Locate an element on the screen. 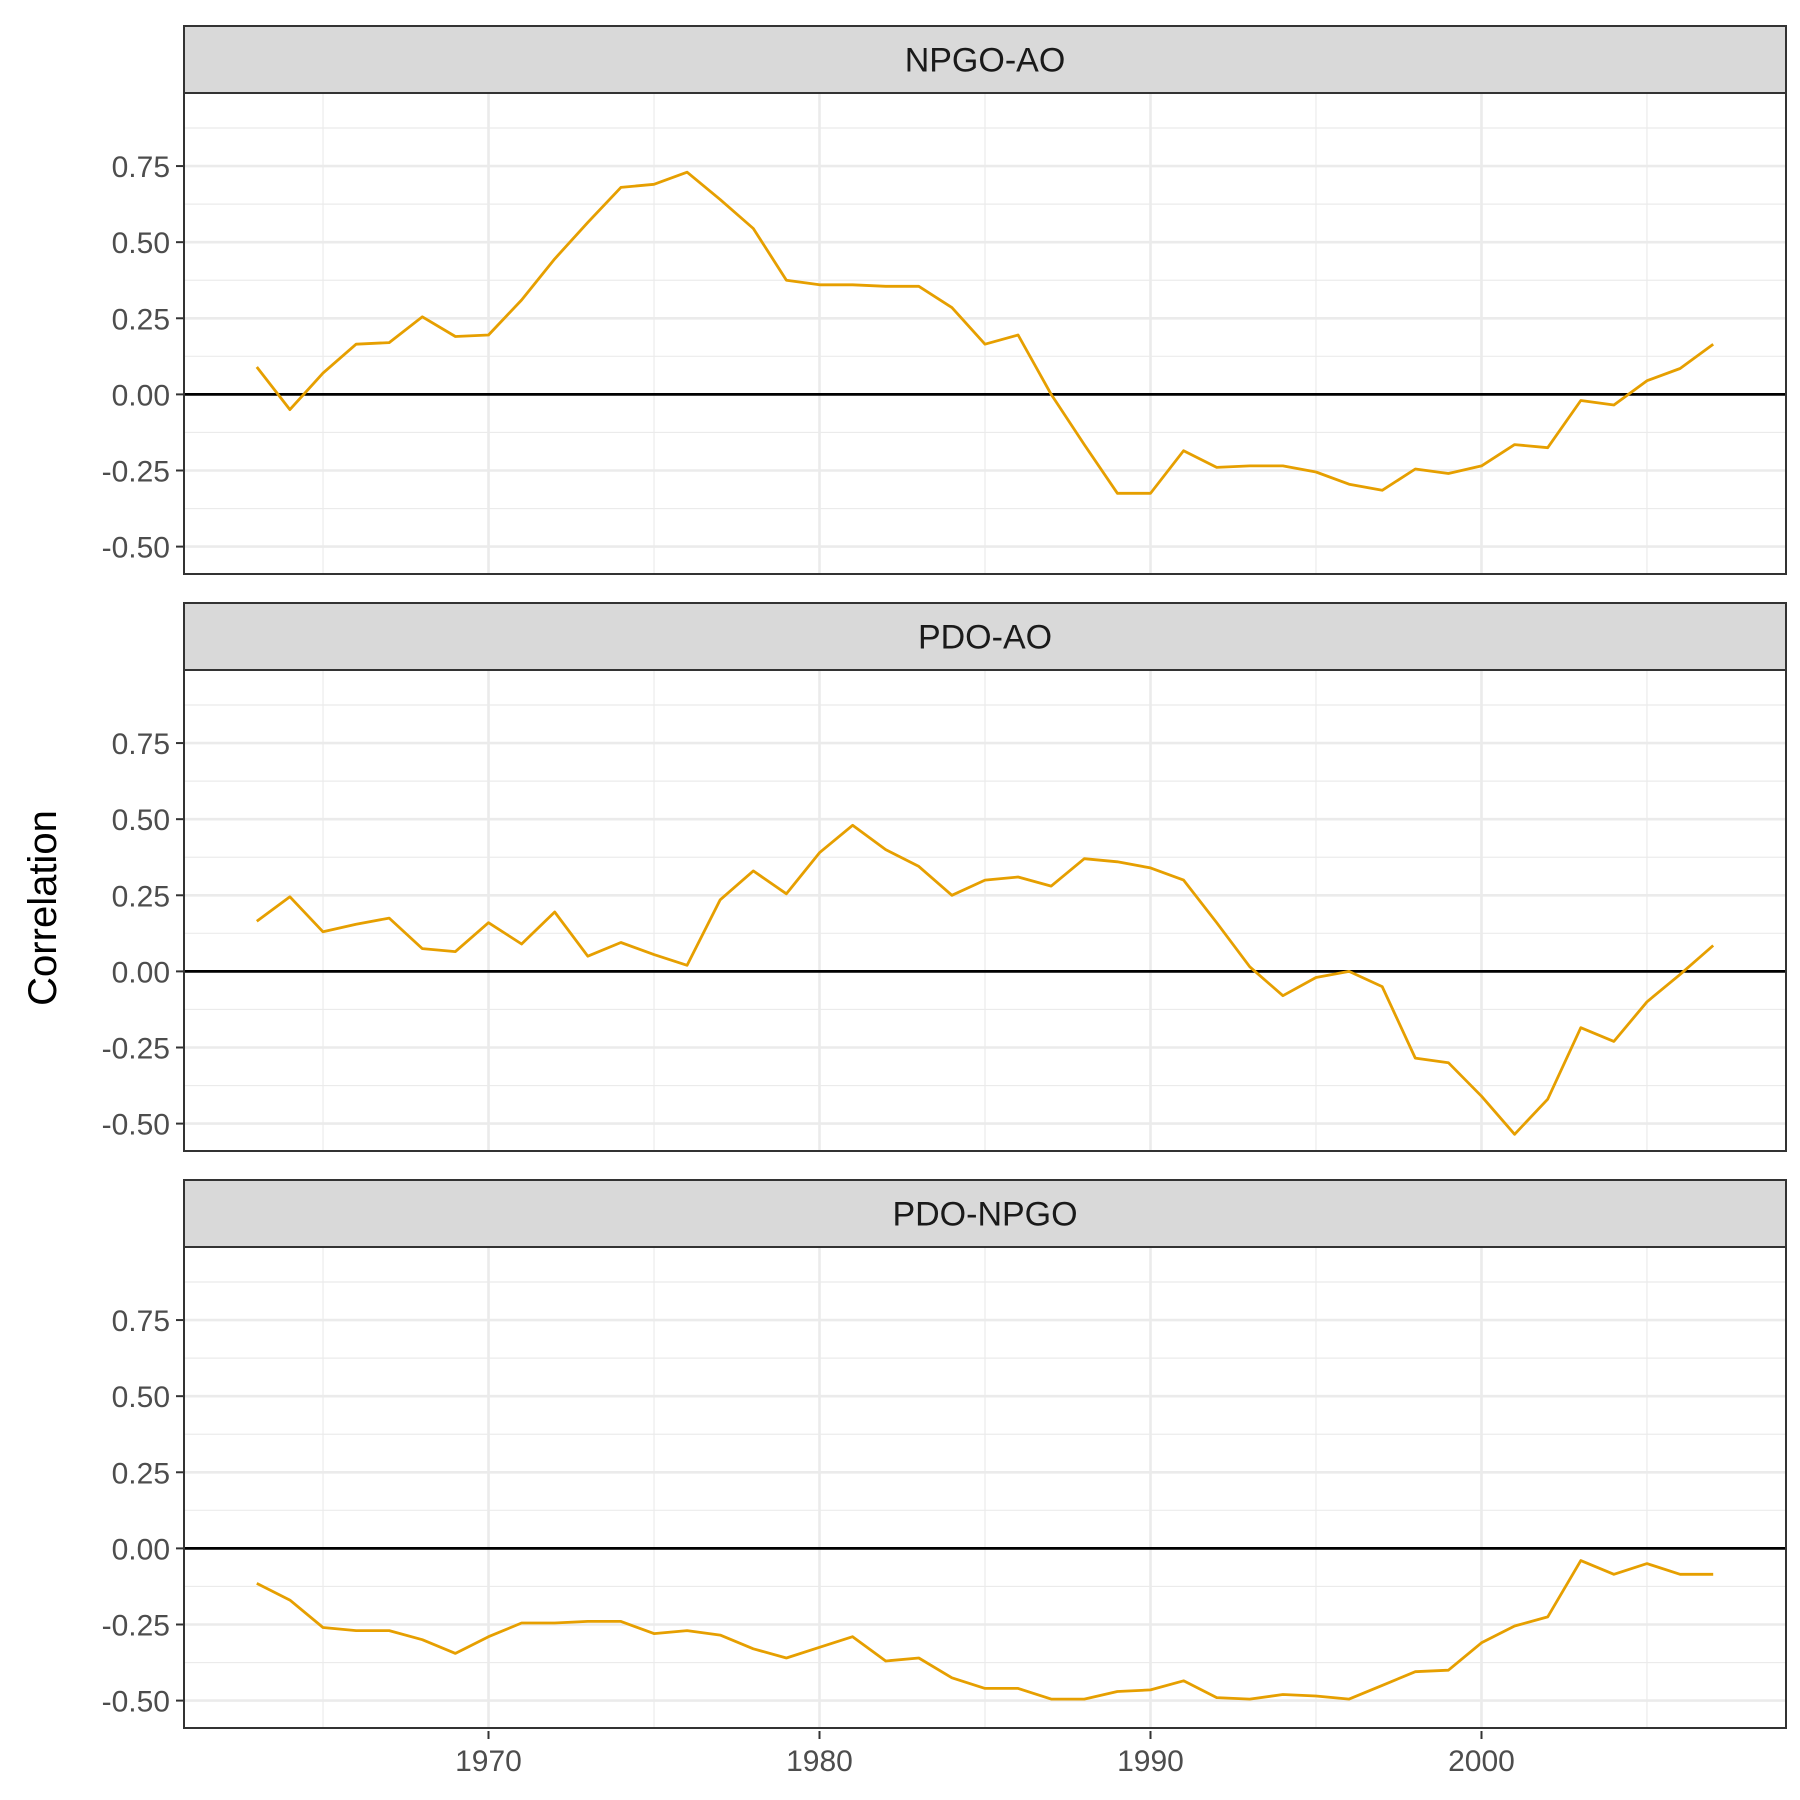 Image resolution: width=1800 pixels, height=1800 pixels. x-tick-label: 1980 is located at coordinates (819, 1761).